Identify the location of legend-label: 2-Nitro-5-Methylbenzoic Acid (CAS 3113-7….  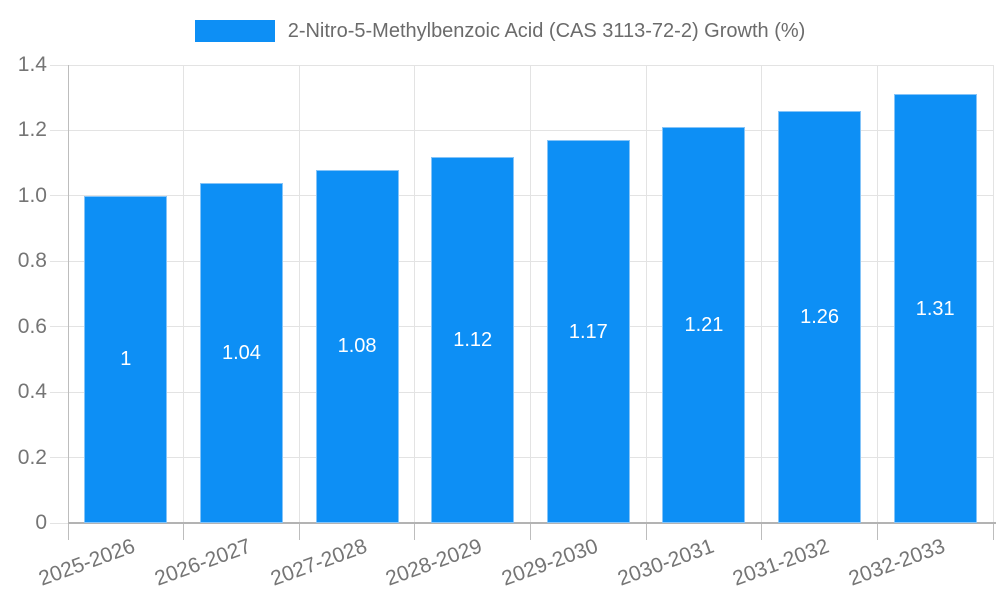
(546, 30).